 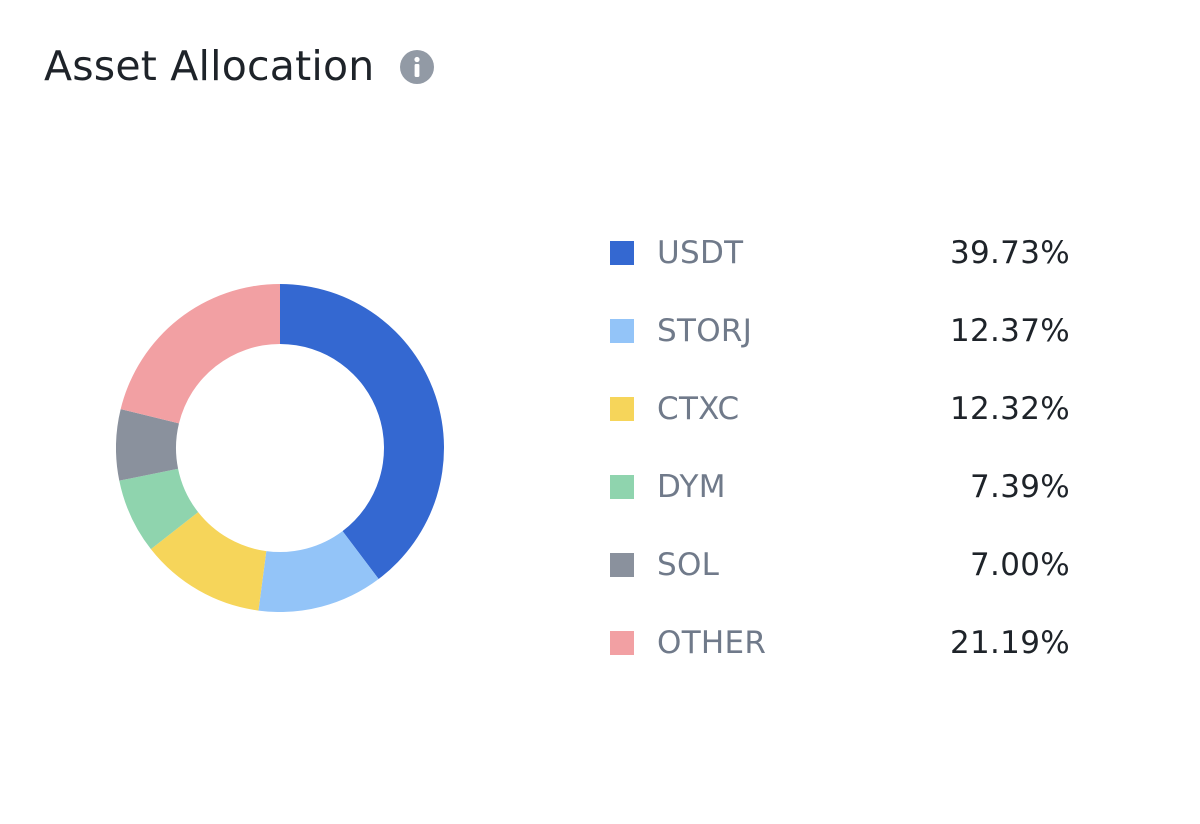 I want to click on donut-chart, so click(x=280, y=448).